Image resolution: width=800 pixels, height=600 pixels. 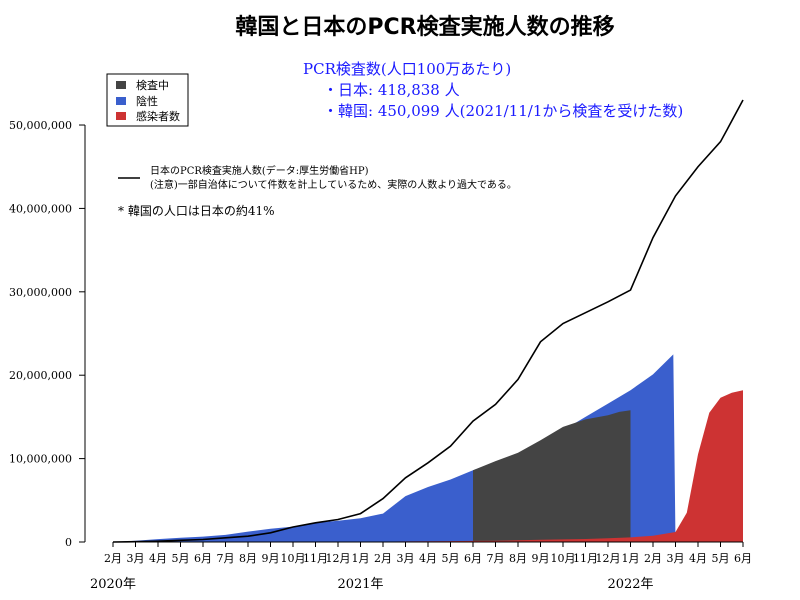 I want to click on legend-swatch-infected, so click(x=121, y=116).